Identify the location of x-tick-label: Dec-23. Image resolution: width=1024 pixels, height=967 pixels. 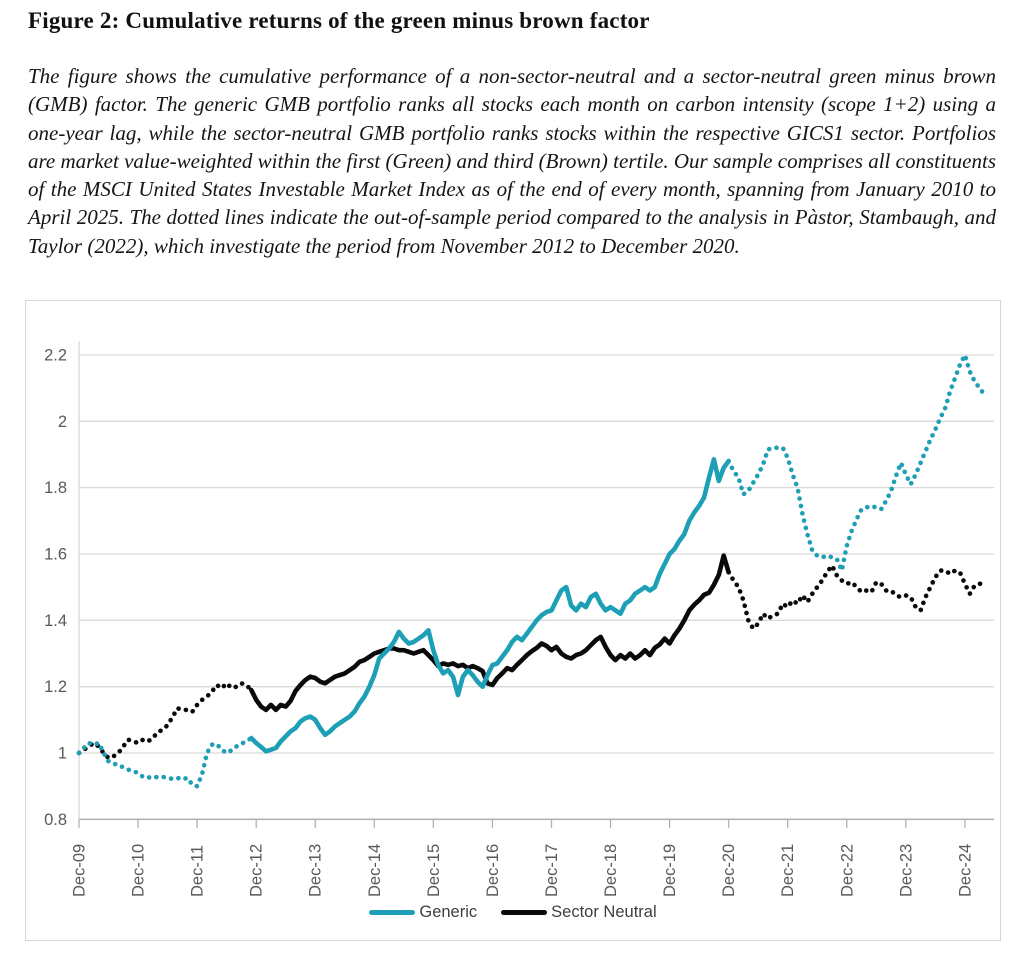
(906, 870).